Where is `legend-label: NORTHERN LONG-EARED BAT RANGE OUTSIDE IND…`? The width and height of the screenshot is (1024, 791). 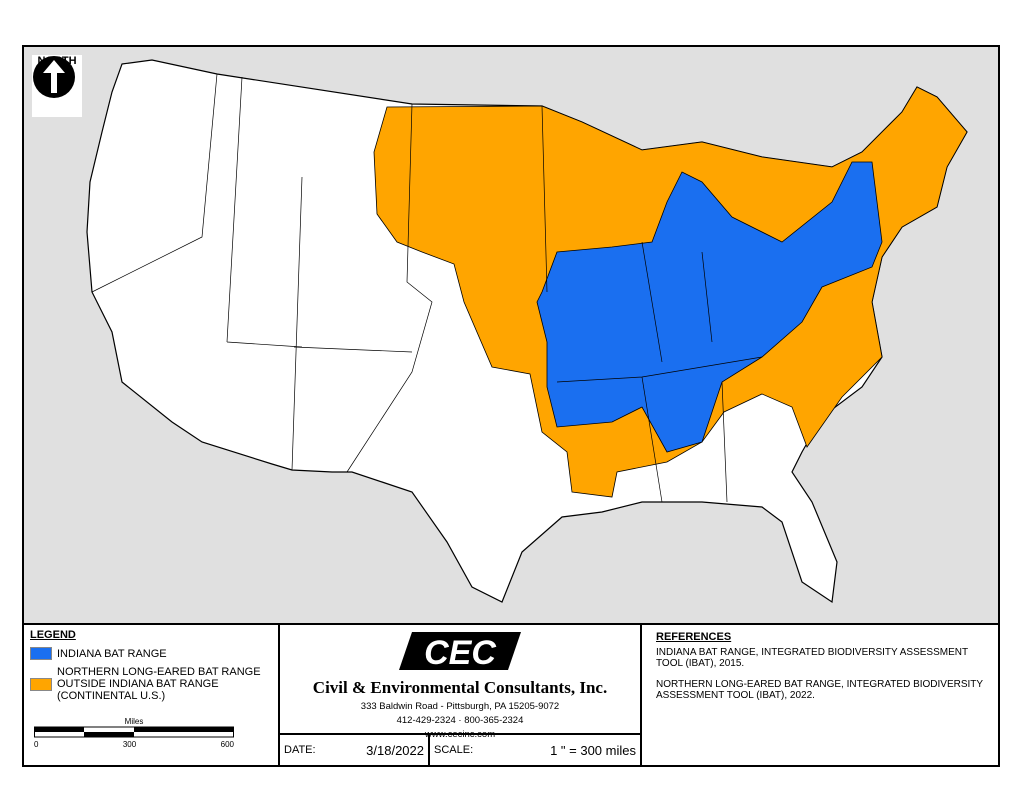
legend-label: NORTHERN LONG-EARED BAT RANGE OUTSIDE IND… is located at coordinates (159, 684).